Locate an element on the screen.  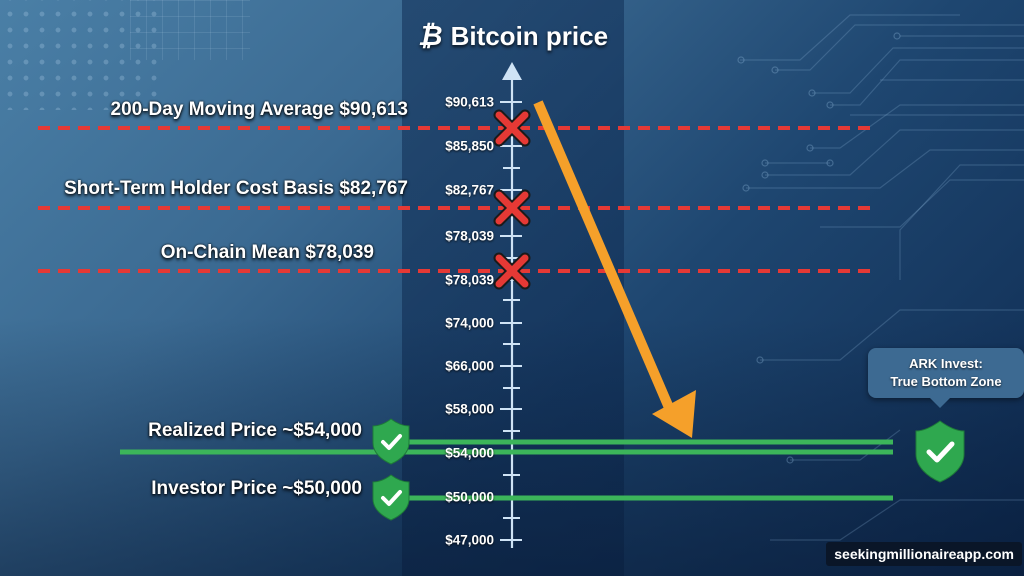
downtrend-arrow-icon is located at coordinates (614, 269).